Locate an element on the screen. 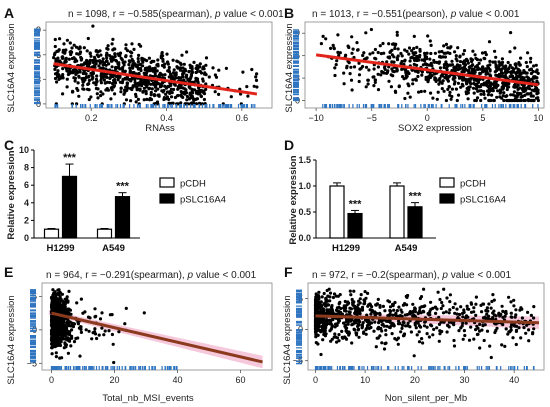  rug-marks is located at coordinates (415, 329).